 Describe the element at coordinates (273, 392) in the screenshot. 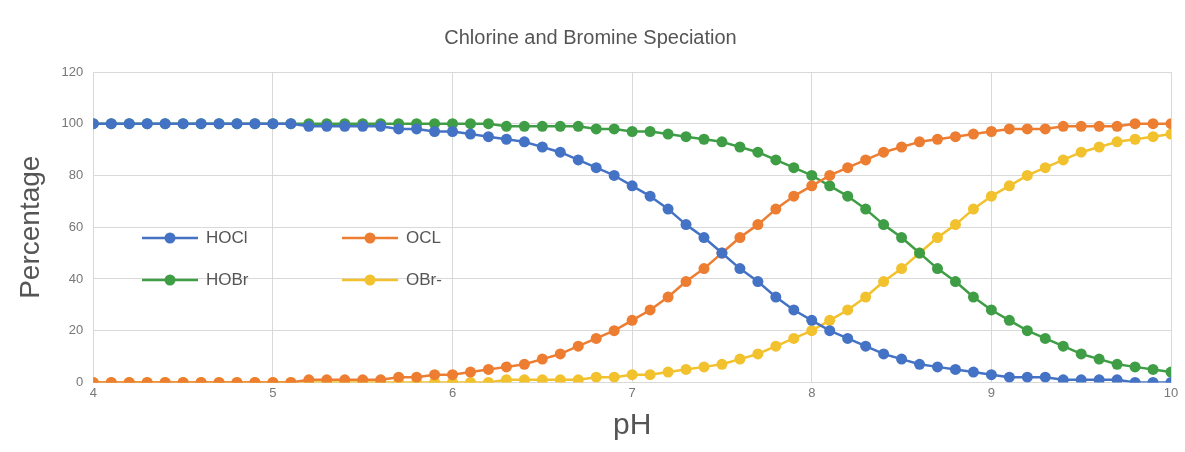

I see `x-tick-label: 5` at that location.